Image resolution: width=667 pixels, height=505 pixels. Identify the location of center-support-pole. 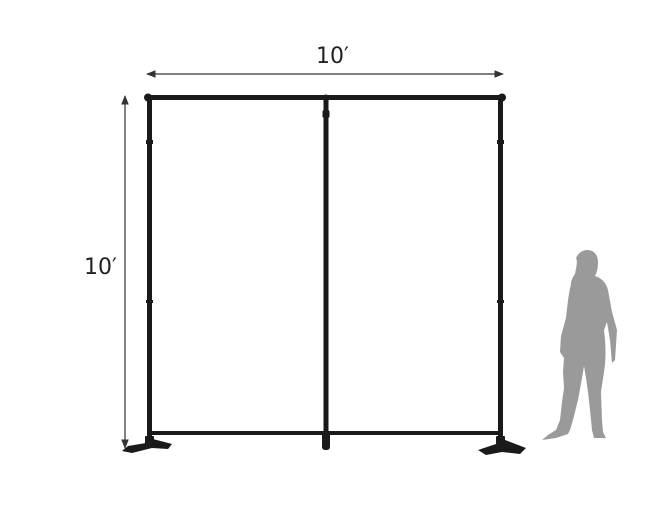
(326, 272).